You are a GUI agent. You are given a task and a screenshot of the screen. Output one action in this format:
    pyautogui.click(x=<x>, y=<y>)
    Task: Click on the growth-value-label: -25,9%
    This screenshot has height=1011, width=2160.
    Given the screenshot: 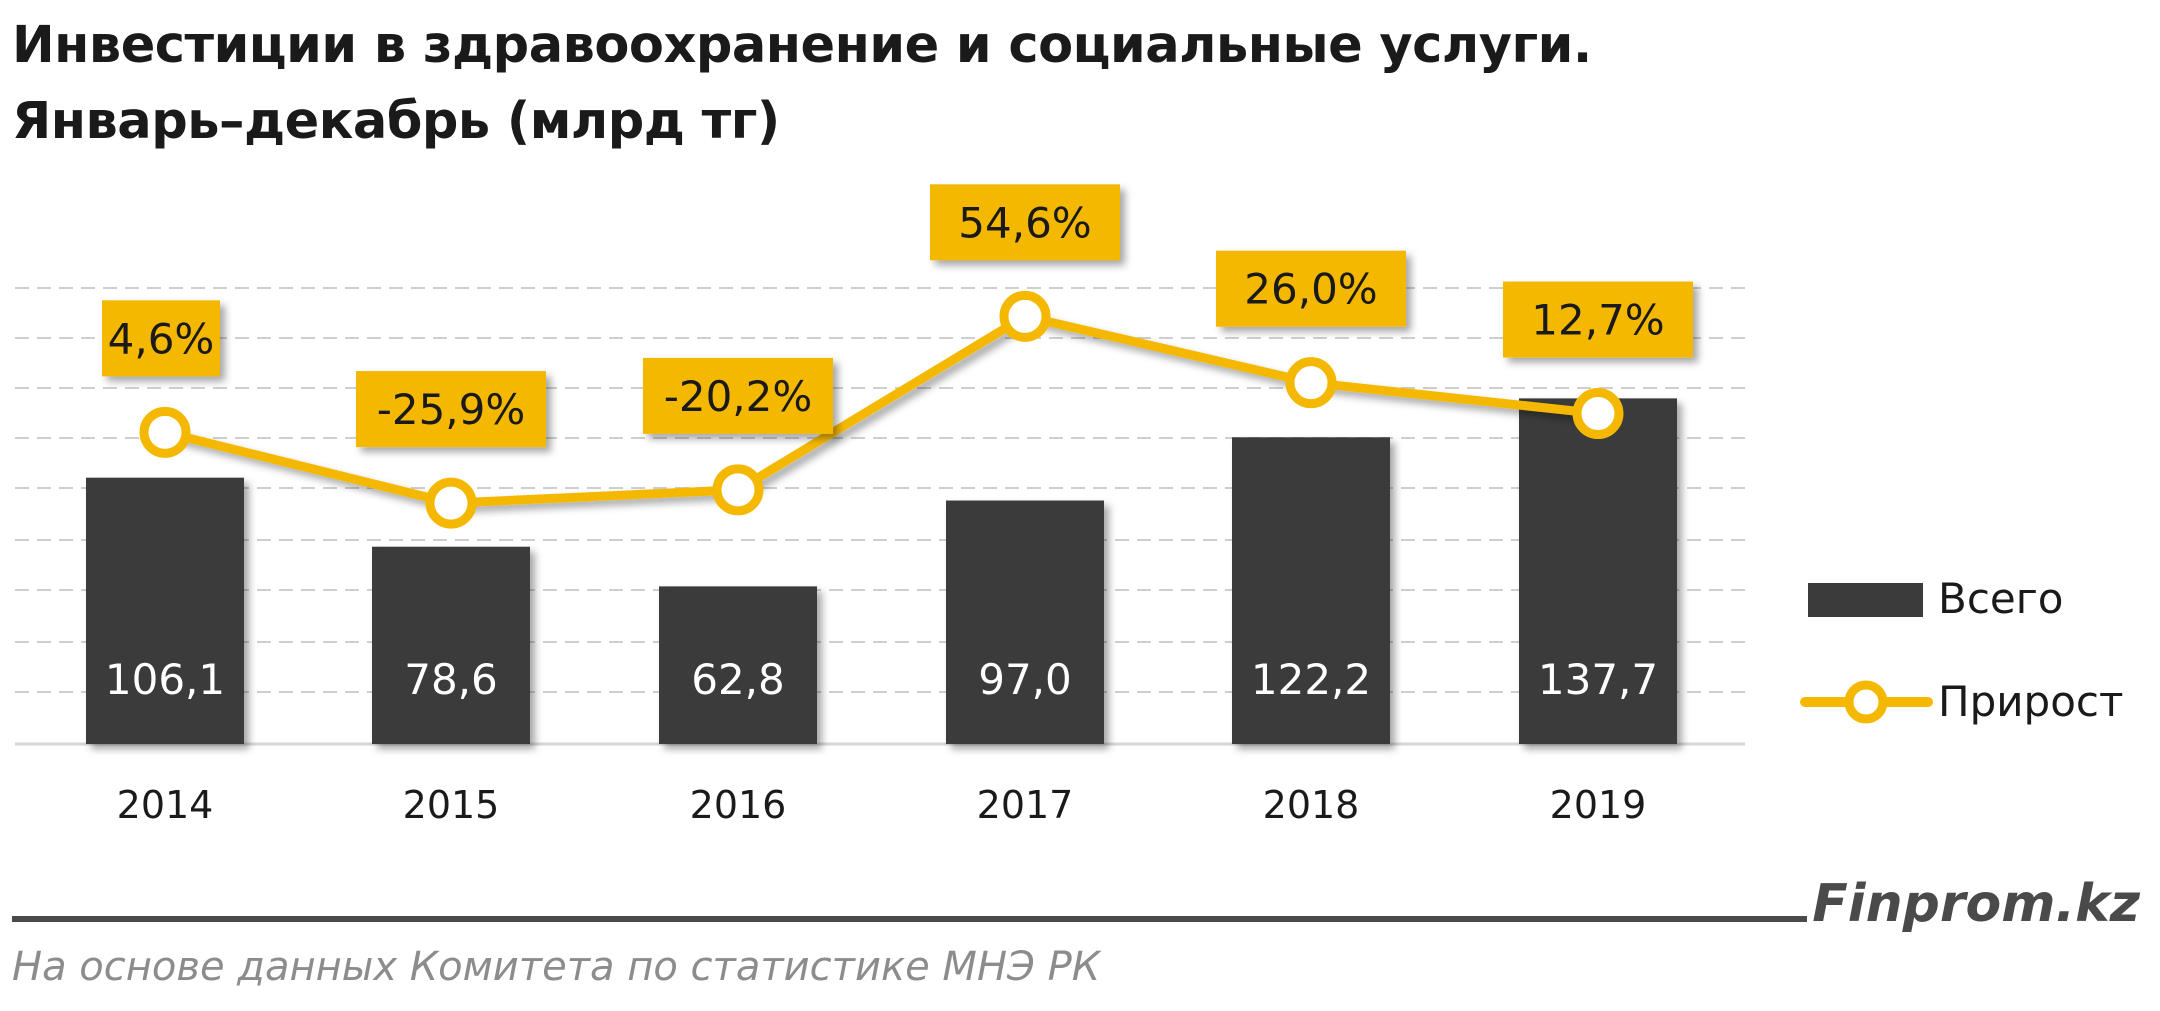 What is the action you would take?
    pyautogui.click(x=451, y=409)
    